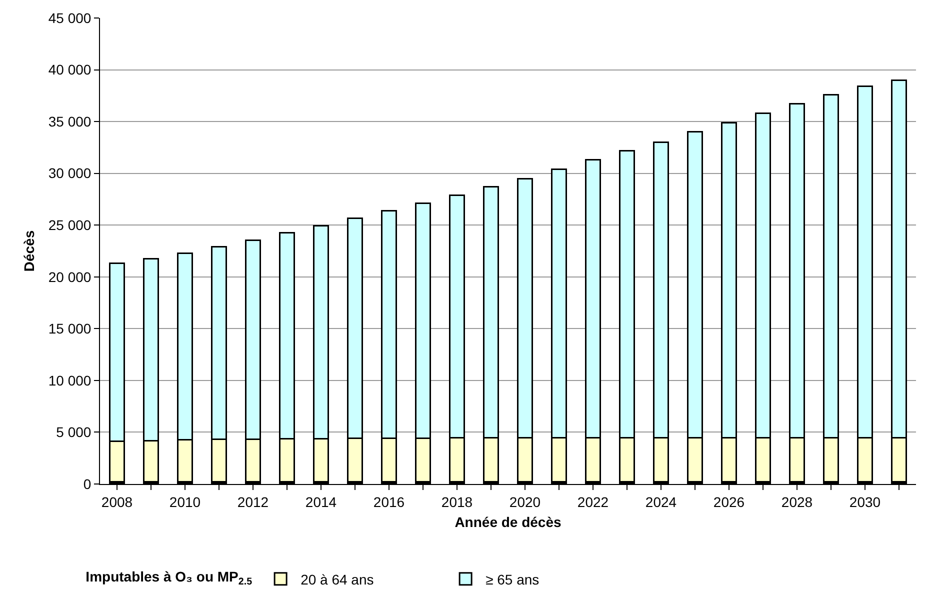 The image size is (928, 607). I want to click on y-tick-label: 25 000, so click(70, 225).